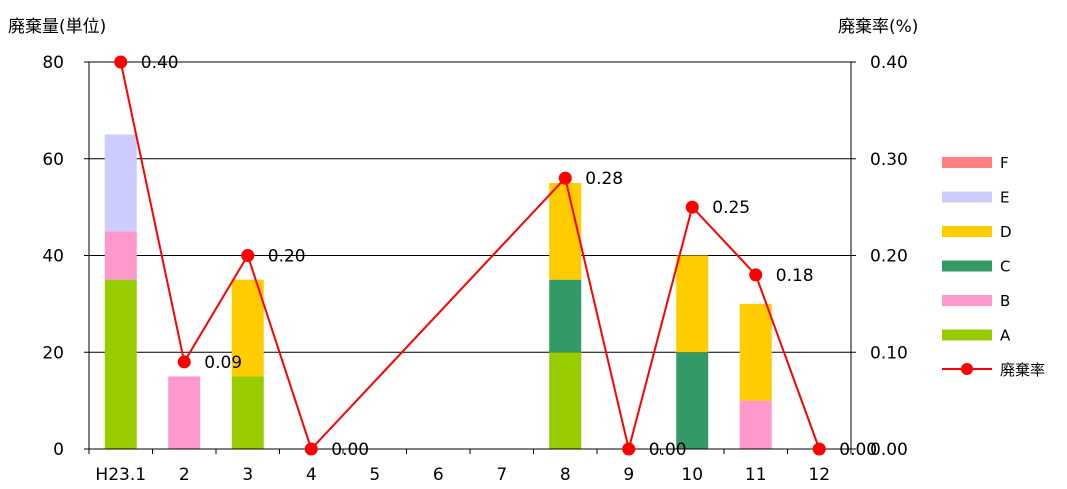  What do you see at coordinates (120, 475) in the screenshot?
I see `x-tick-label: H23.1` at bounding box center [120, 475].